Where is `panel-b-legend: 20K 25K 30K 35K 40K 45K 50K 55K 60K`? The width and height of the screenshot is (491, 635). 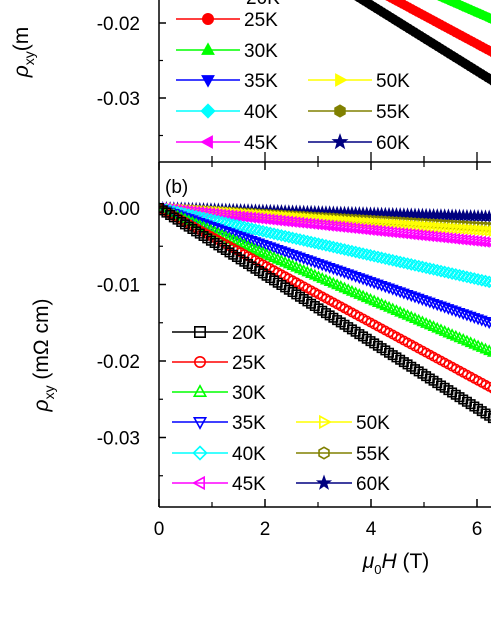 panel-b-legend: 20K 25K 30K 35K 40K 45K 50K 55K 60K is located at coordinates (281, 409).